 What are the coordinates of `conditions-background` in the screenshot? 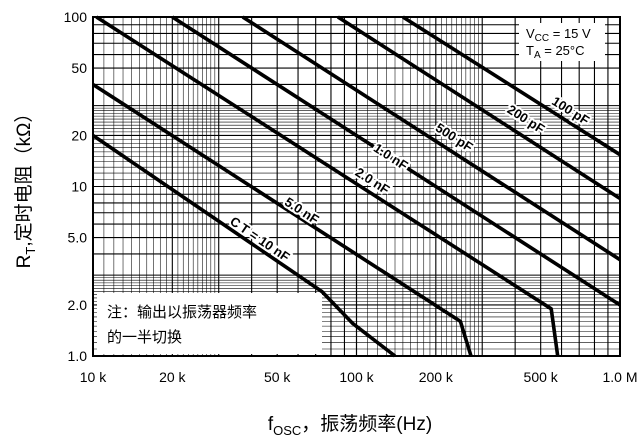 It's located at (562, 42).